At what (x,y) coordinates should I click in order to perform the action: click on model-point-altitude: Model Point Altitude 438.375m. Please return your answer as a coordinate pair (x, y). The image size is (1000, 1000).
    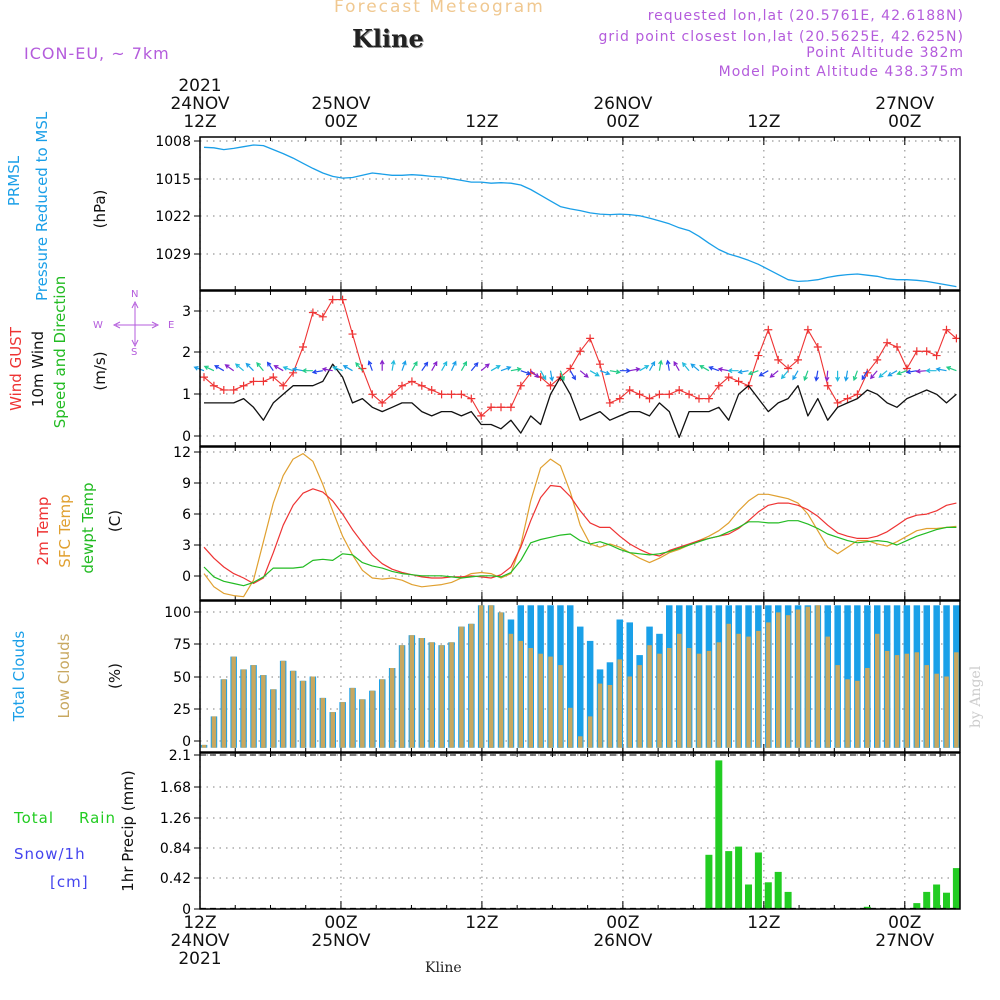
    Looking at the image, I should click on (841, 72).